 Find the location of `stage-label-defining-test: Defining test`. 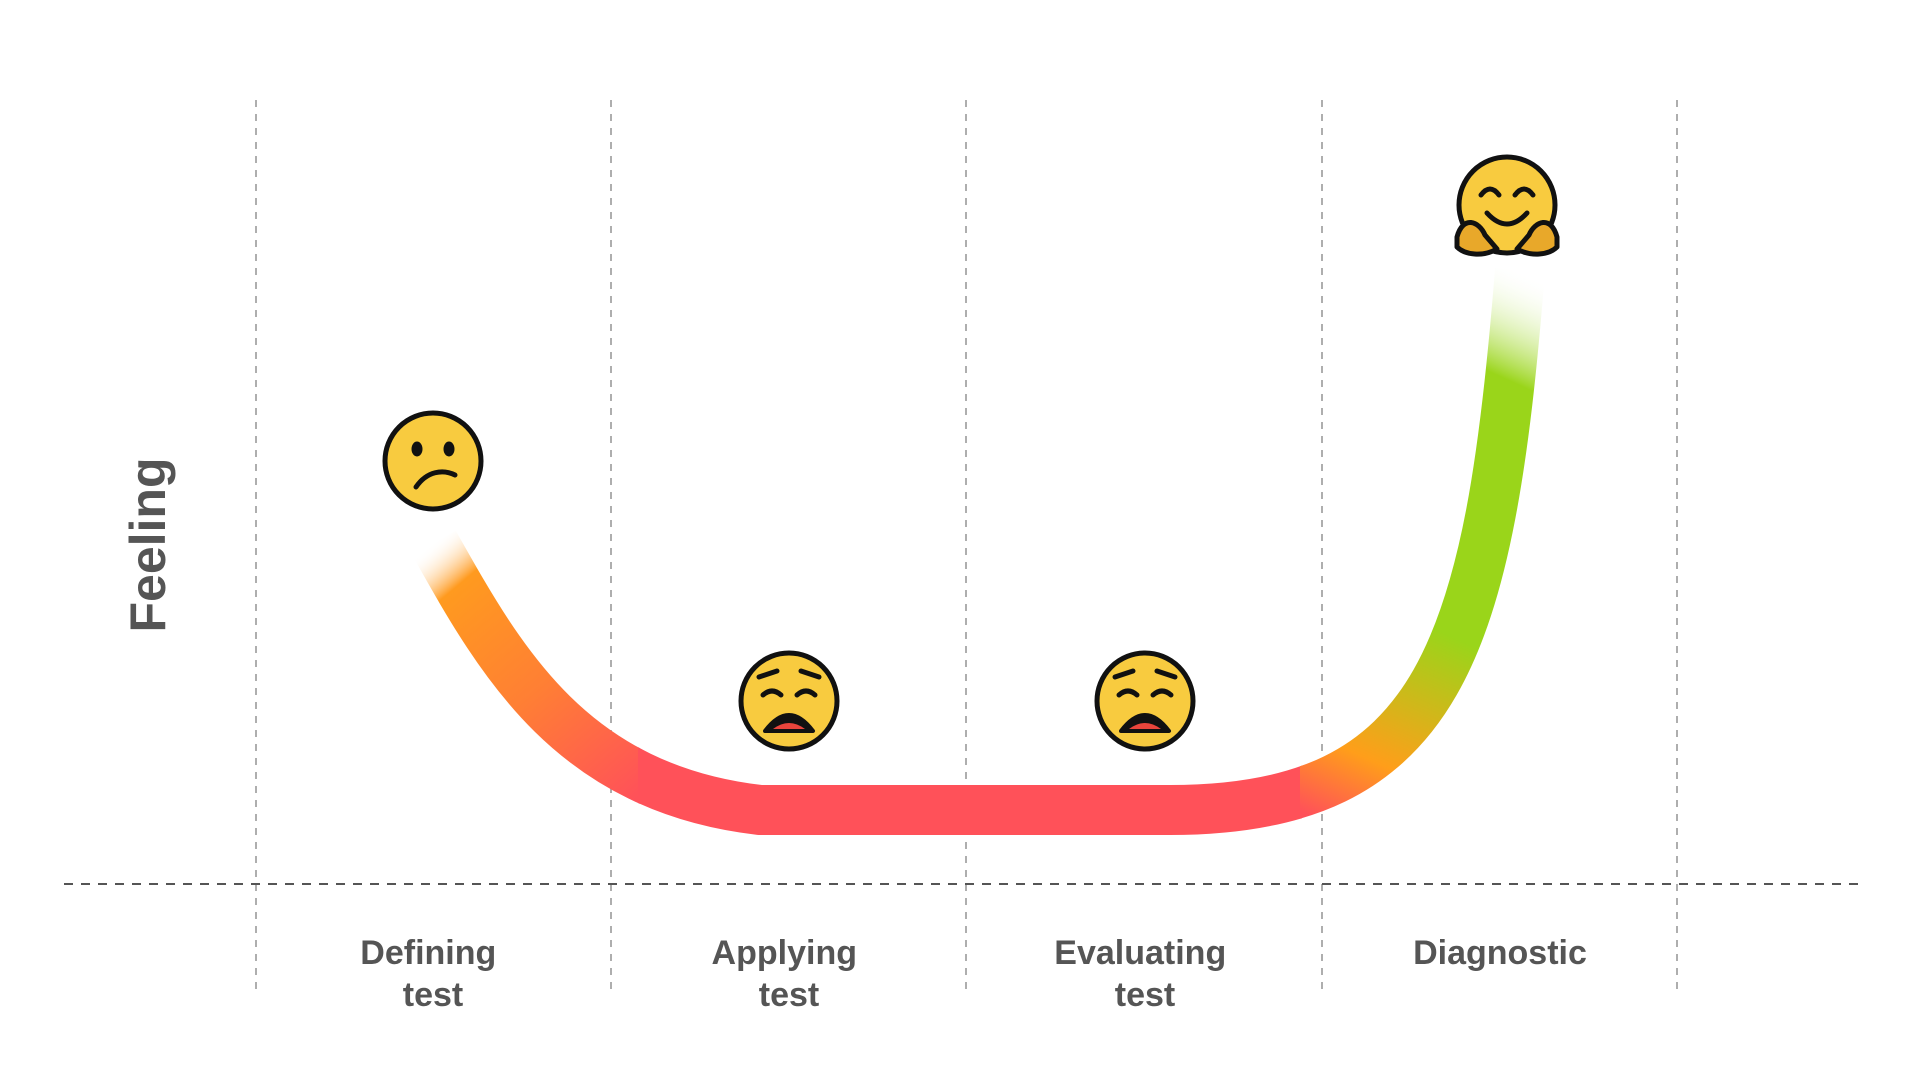

stage-label-defining-test: Defining test is located at coordinates (432, 974).